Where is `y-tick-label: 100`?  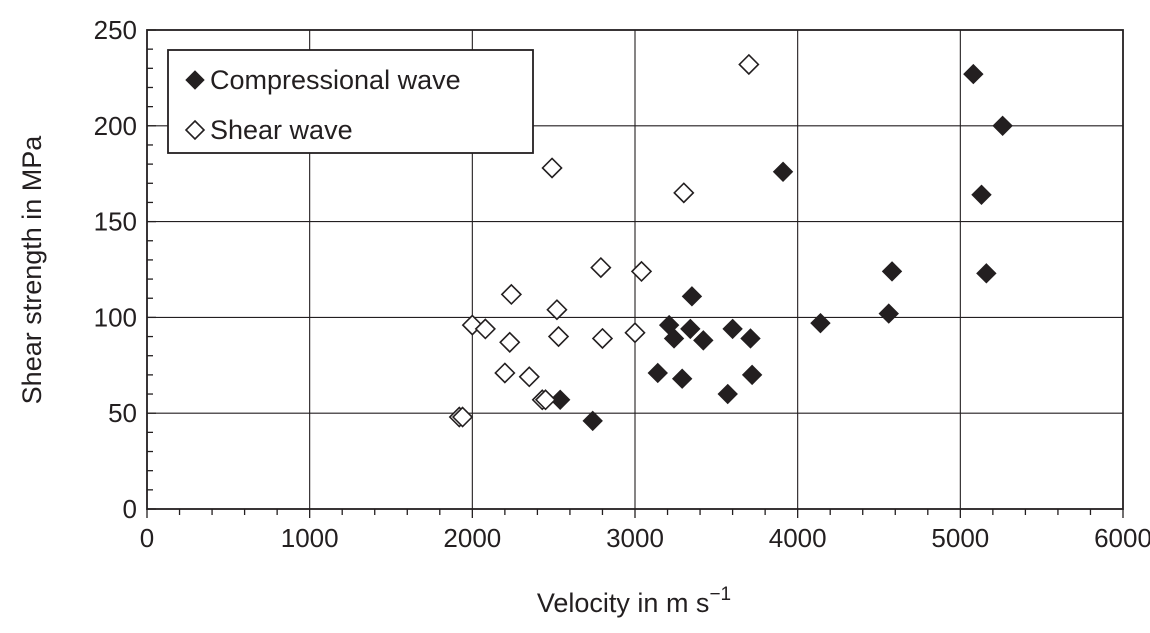
y-tick-label: 100 is located at coordinates (115, 317).